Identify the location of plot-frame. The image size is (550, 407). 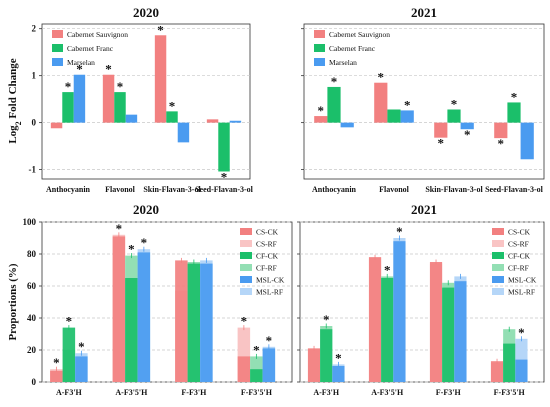
(146, 101).